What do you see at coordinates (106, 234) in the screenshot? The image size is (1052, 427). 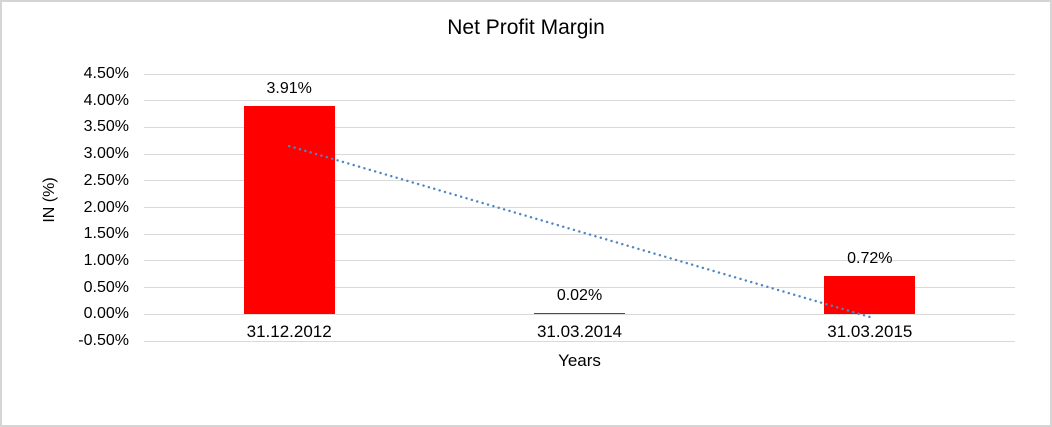 I see `y-tick-label: 1.50%` at bounding box center [106, 234].